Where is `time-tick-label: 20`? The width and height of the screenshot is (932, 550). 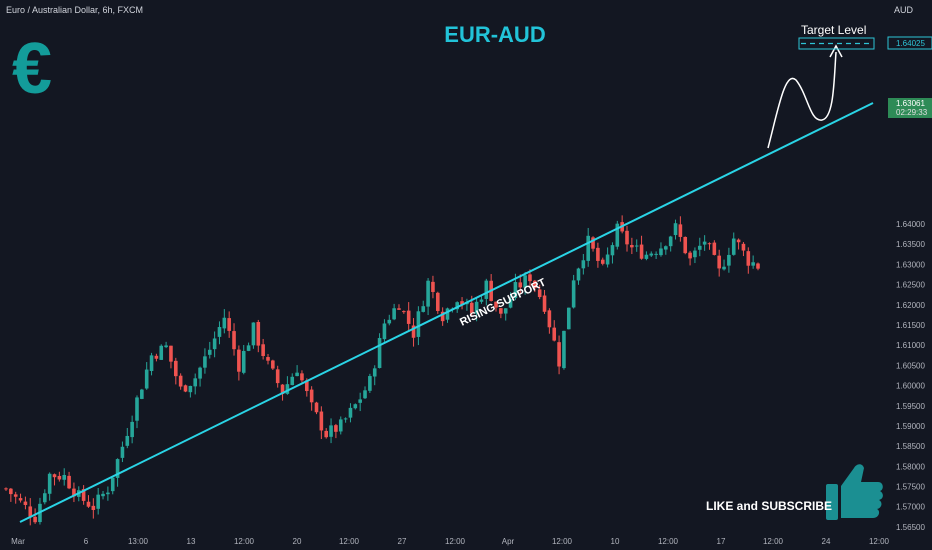
time-tick-label: 20 is located at coordinates (297, 541).